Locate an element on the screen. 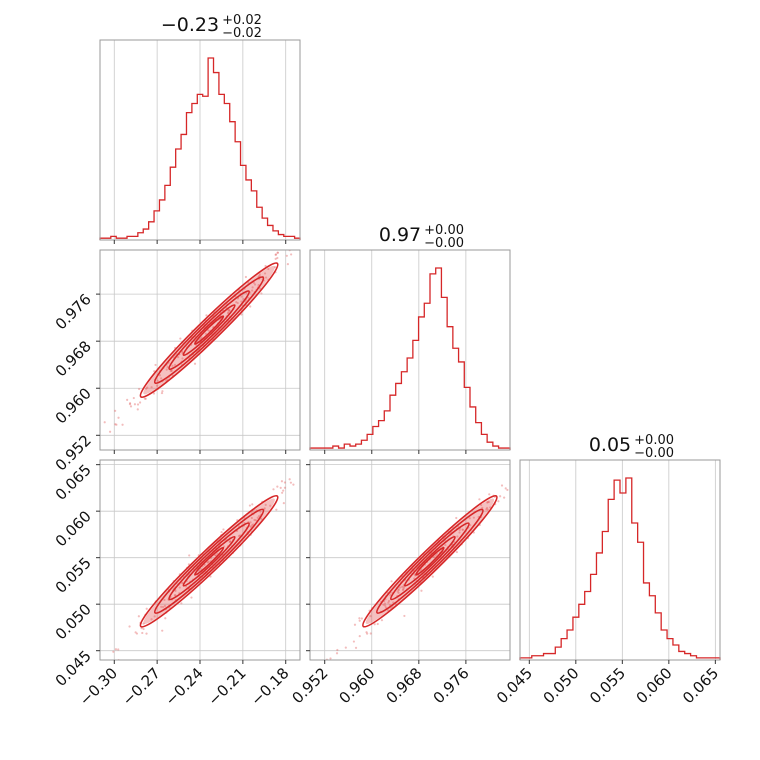  x-tick-label-3-5: 0.065 is located at coordinates (700, 685).